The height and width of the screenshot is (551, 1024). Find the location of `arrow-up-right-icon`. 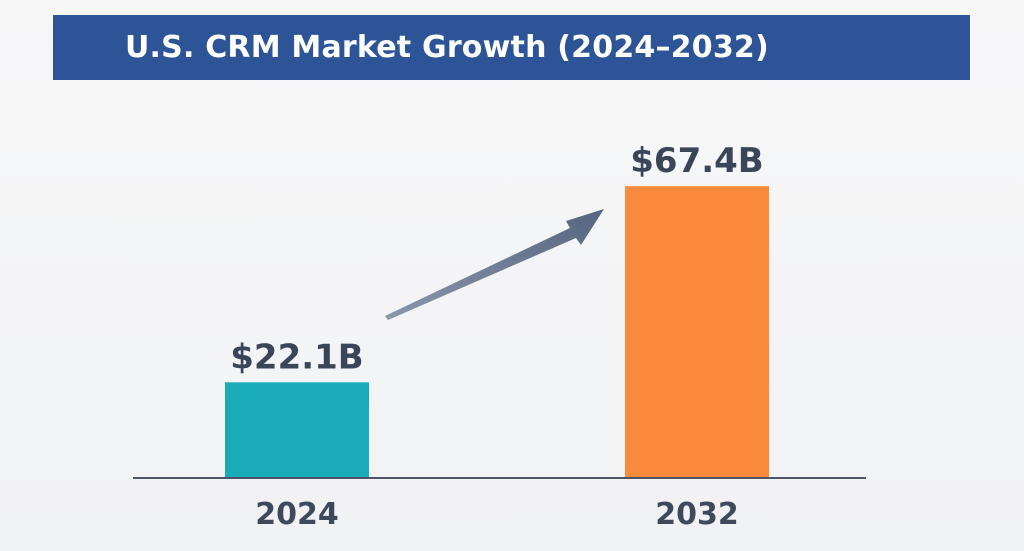

arrow-up-right-icon is located at coordinates (494, 264).